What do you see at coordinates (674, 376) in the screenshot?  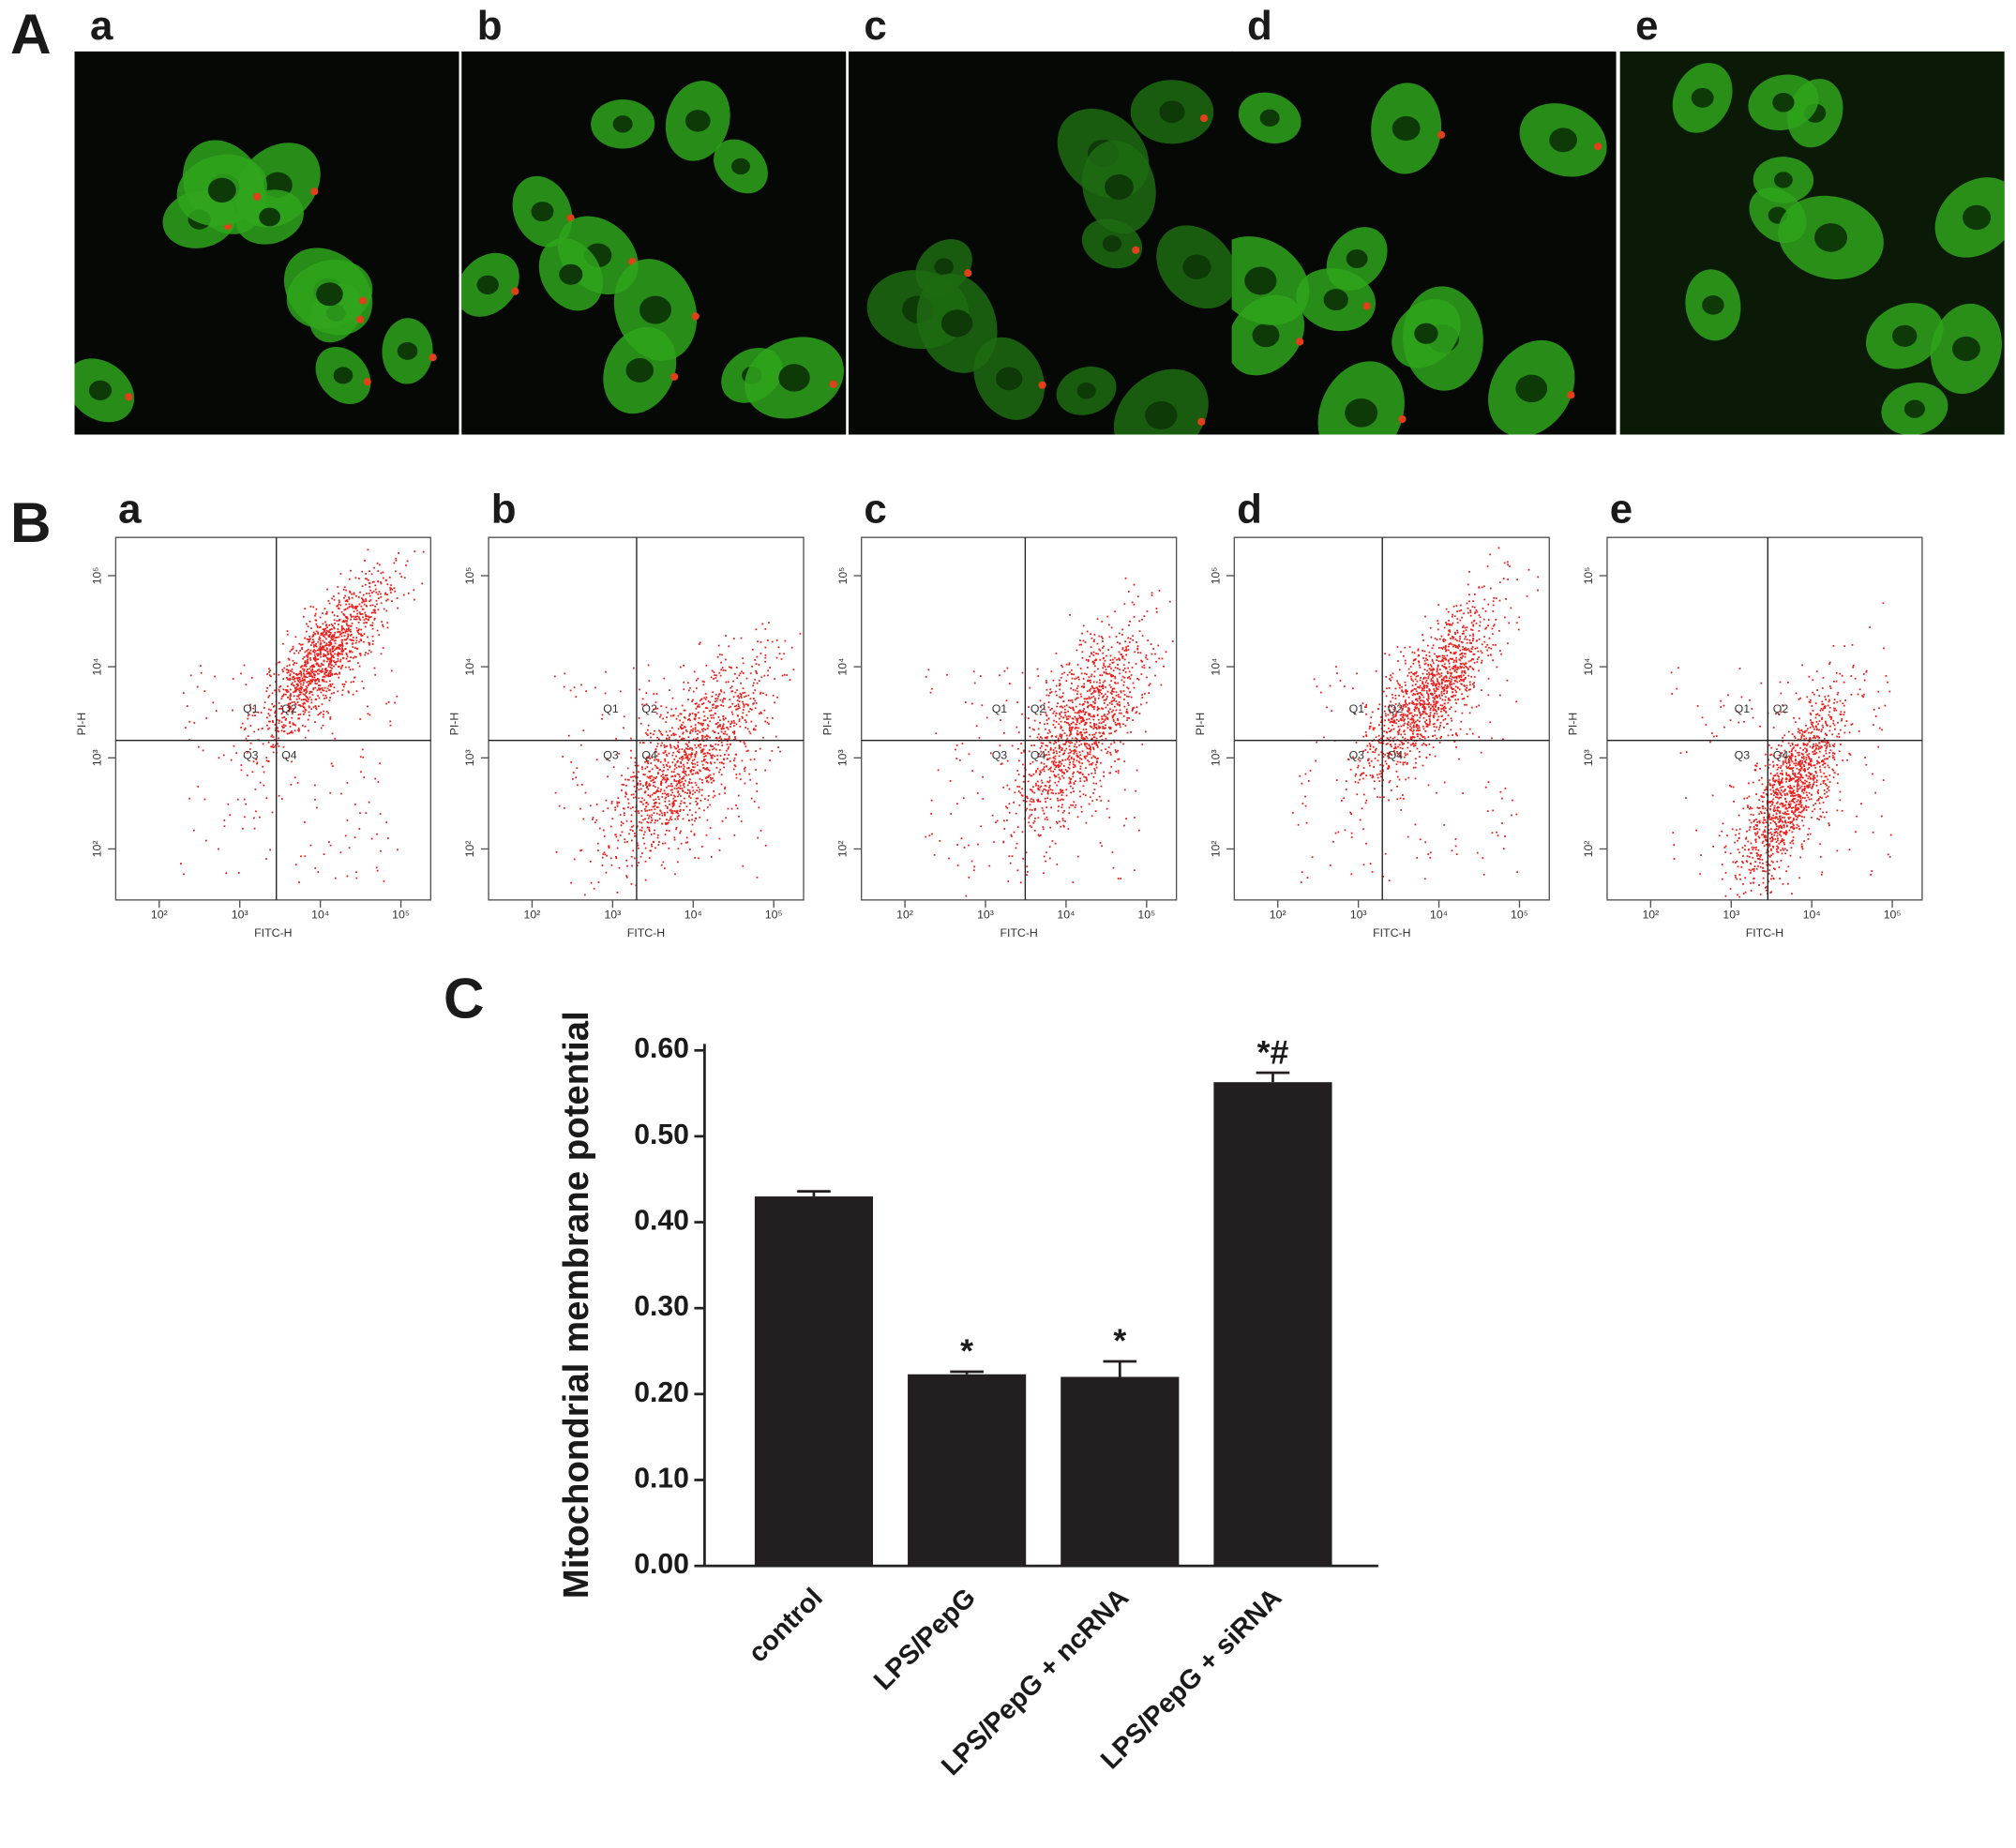 I see `red-spot` at bounding box center [674, 376].